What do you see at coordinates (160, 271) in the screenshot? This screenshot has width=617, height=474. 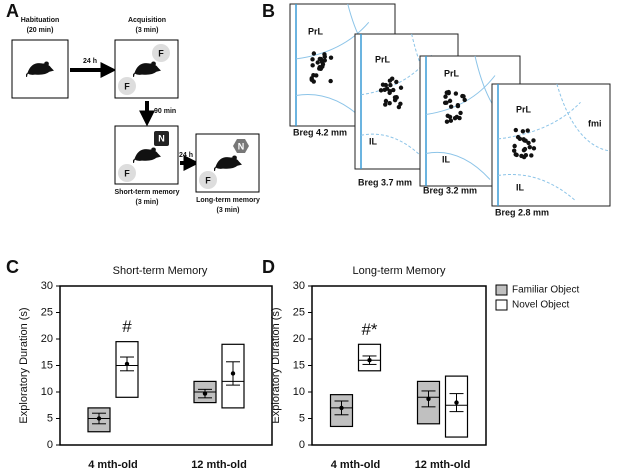 I see `chart-title: Short-term Memory` at bounding box center [160, 271].